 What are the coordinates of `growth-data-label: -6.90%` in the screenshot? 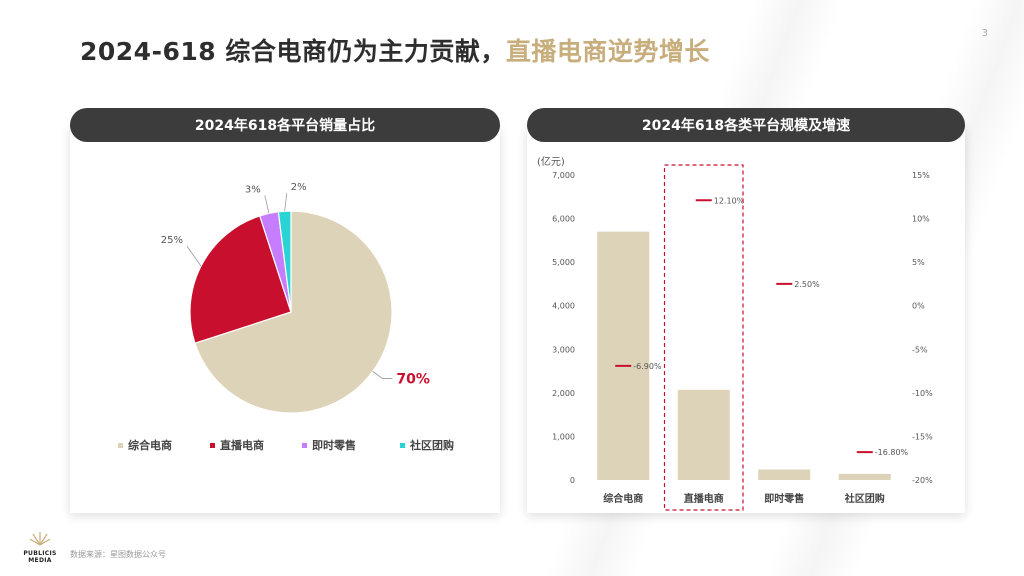 It's located at (647, 366).